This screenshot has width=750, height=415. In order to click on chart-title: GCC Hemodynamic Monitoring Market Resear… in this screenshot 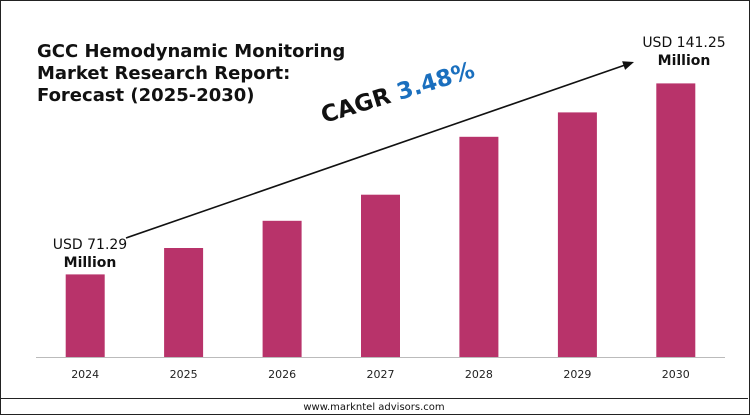, I will do `click(191, 73)`.